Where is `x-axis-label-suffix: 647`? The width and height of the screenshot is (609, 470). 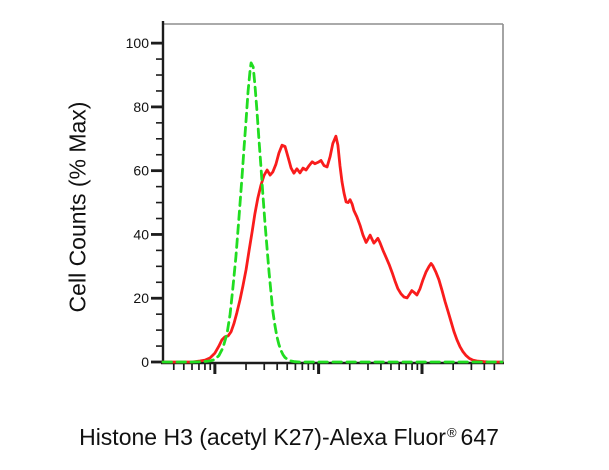 x-axis-label-suffix: 647 is located at coordinates (479, 437).